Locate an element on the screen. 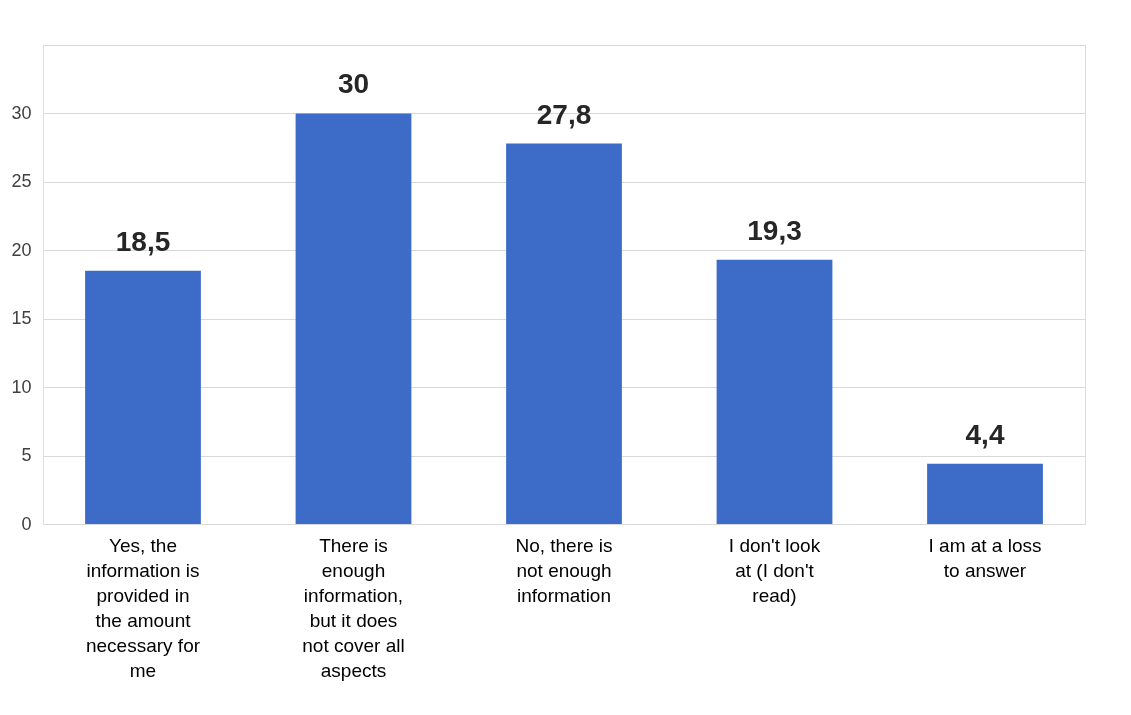 This screenshot has width=1131, height=715. y-tick-label: 15 is located at coordinates (21, 318).